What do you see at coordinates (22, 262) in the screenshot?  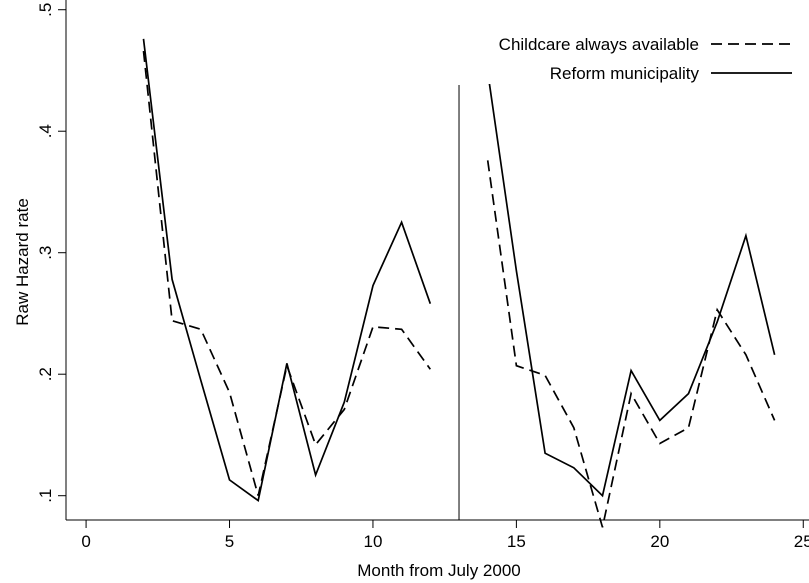 I see `y-axis-label: Raw Hazard rate` at bounding box center [22, 262].